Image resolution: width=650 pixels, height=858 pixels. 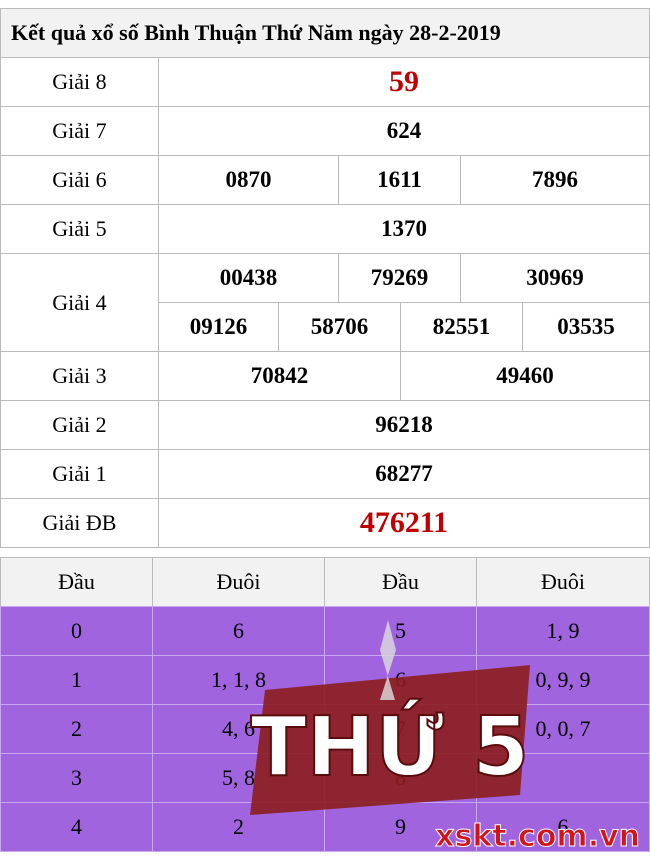 What do you see at coordinates (399, 278) in the screenshot?
I see `prize-number: 79269` at bounding box center [399, 278].